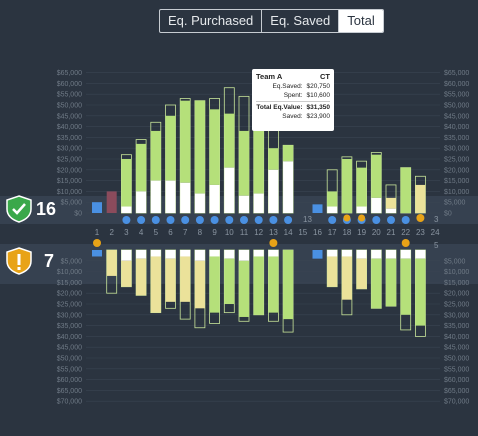 The width and height of the screenshot is (478, 436). What do you see at coordinates (170, 232) in the screenshot?
I see `round-number: 6` at bounding box center [170, 232].